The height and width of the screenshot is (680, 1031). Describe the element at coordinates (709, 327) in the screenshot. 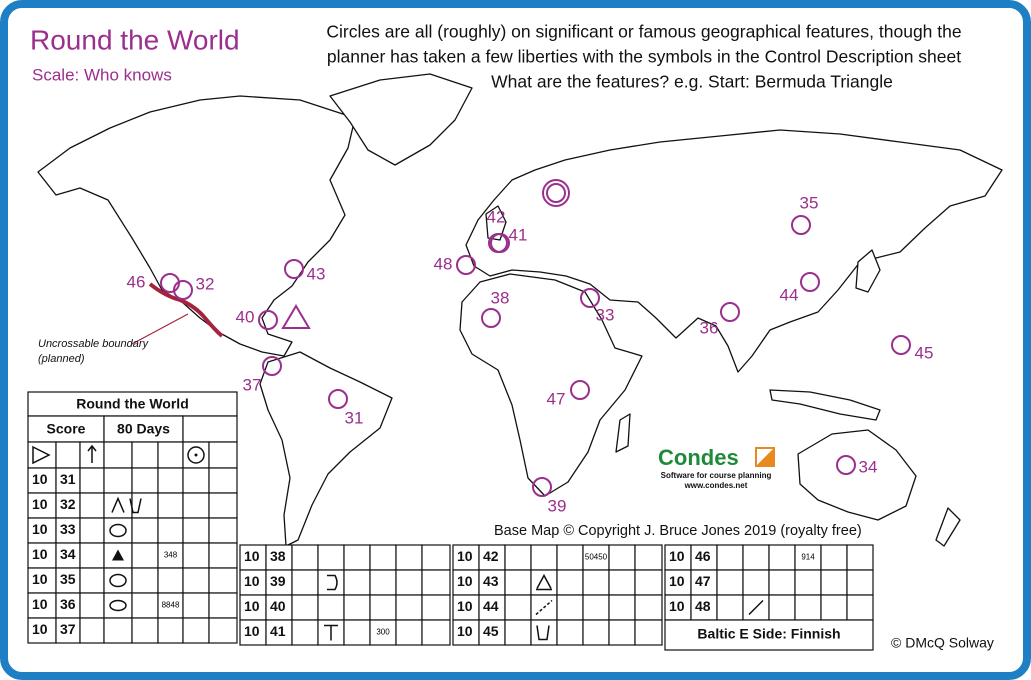

I see `control-number: 36` at that location.